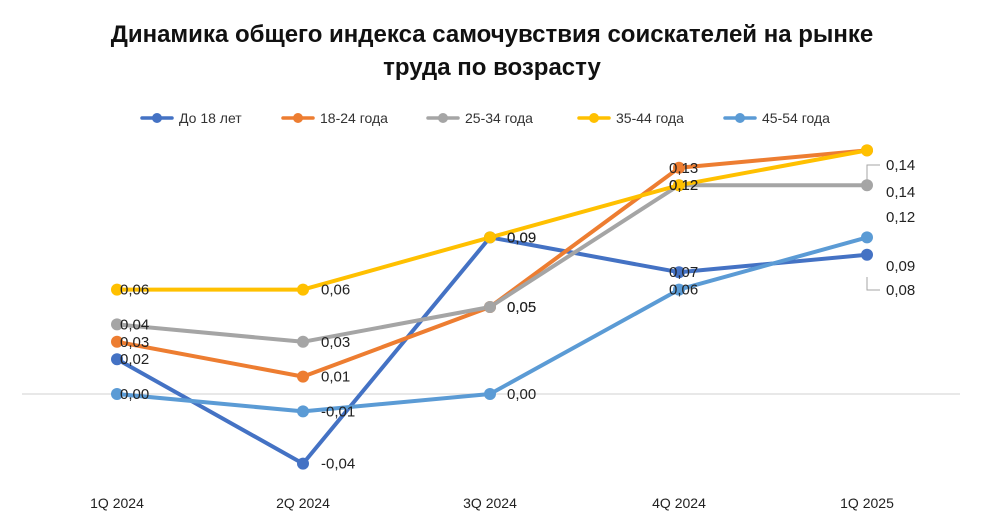  Describe the element at coordinates (134, 359) in the screenshot. I see `data-label: 0,02` at that location.